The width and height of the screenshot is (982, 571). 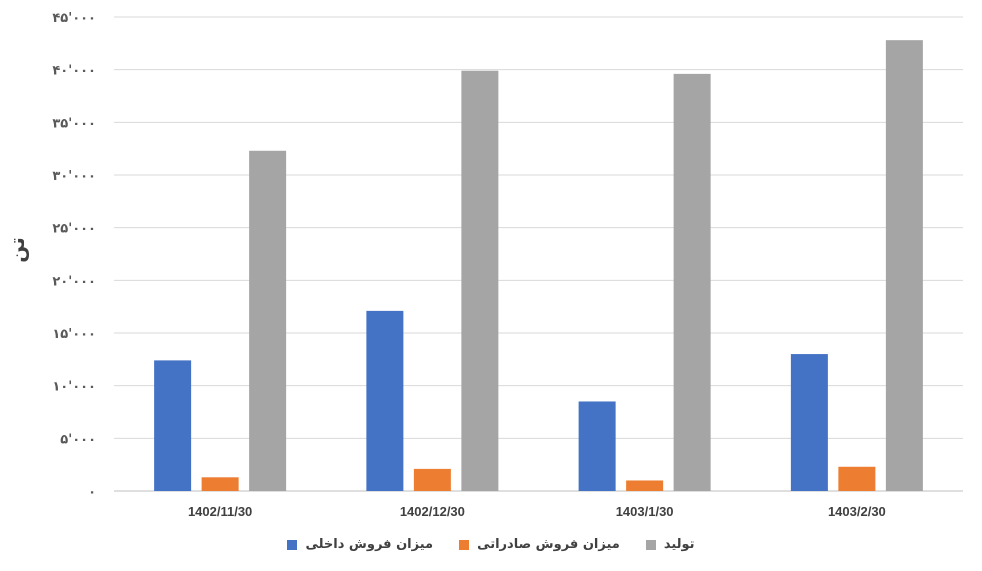 What do you see at coordinates (369, 544) in the screenshot?
I see `legend-label: میزان فروش داخلی` at bounding box center [369, 544].